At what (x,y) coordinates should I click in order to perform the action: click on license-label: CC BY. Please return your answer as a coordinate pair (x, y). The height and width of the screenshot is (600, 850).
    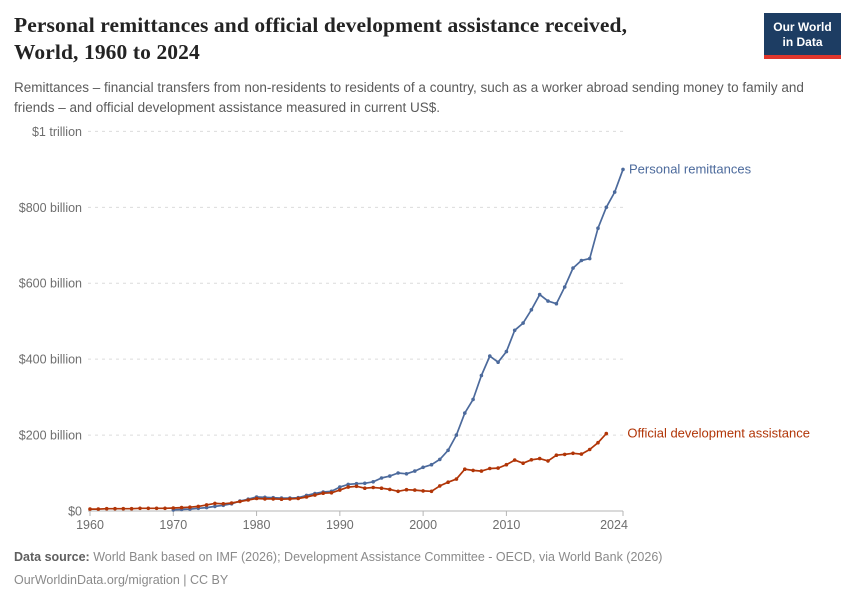
    Looking at the image, I should click on (209, 579).